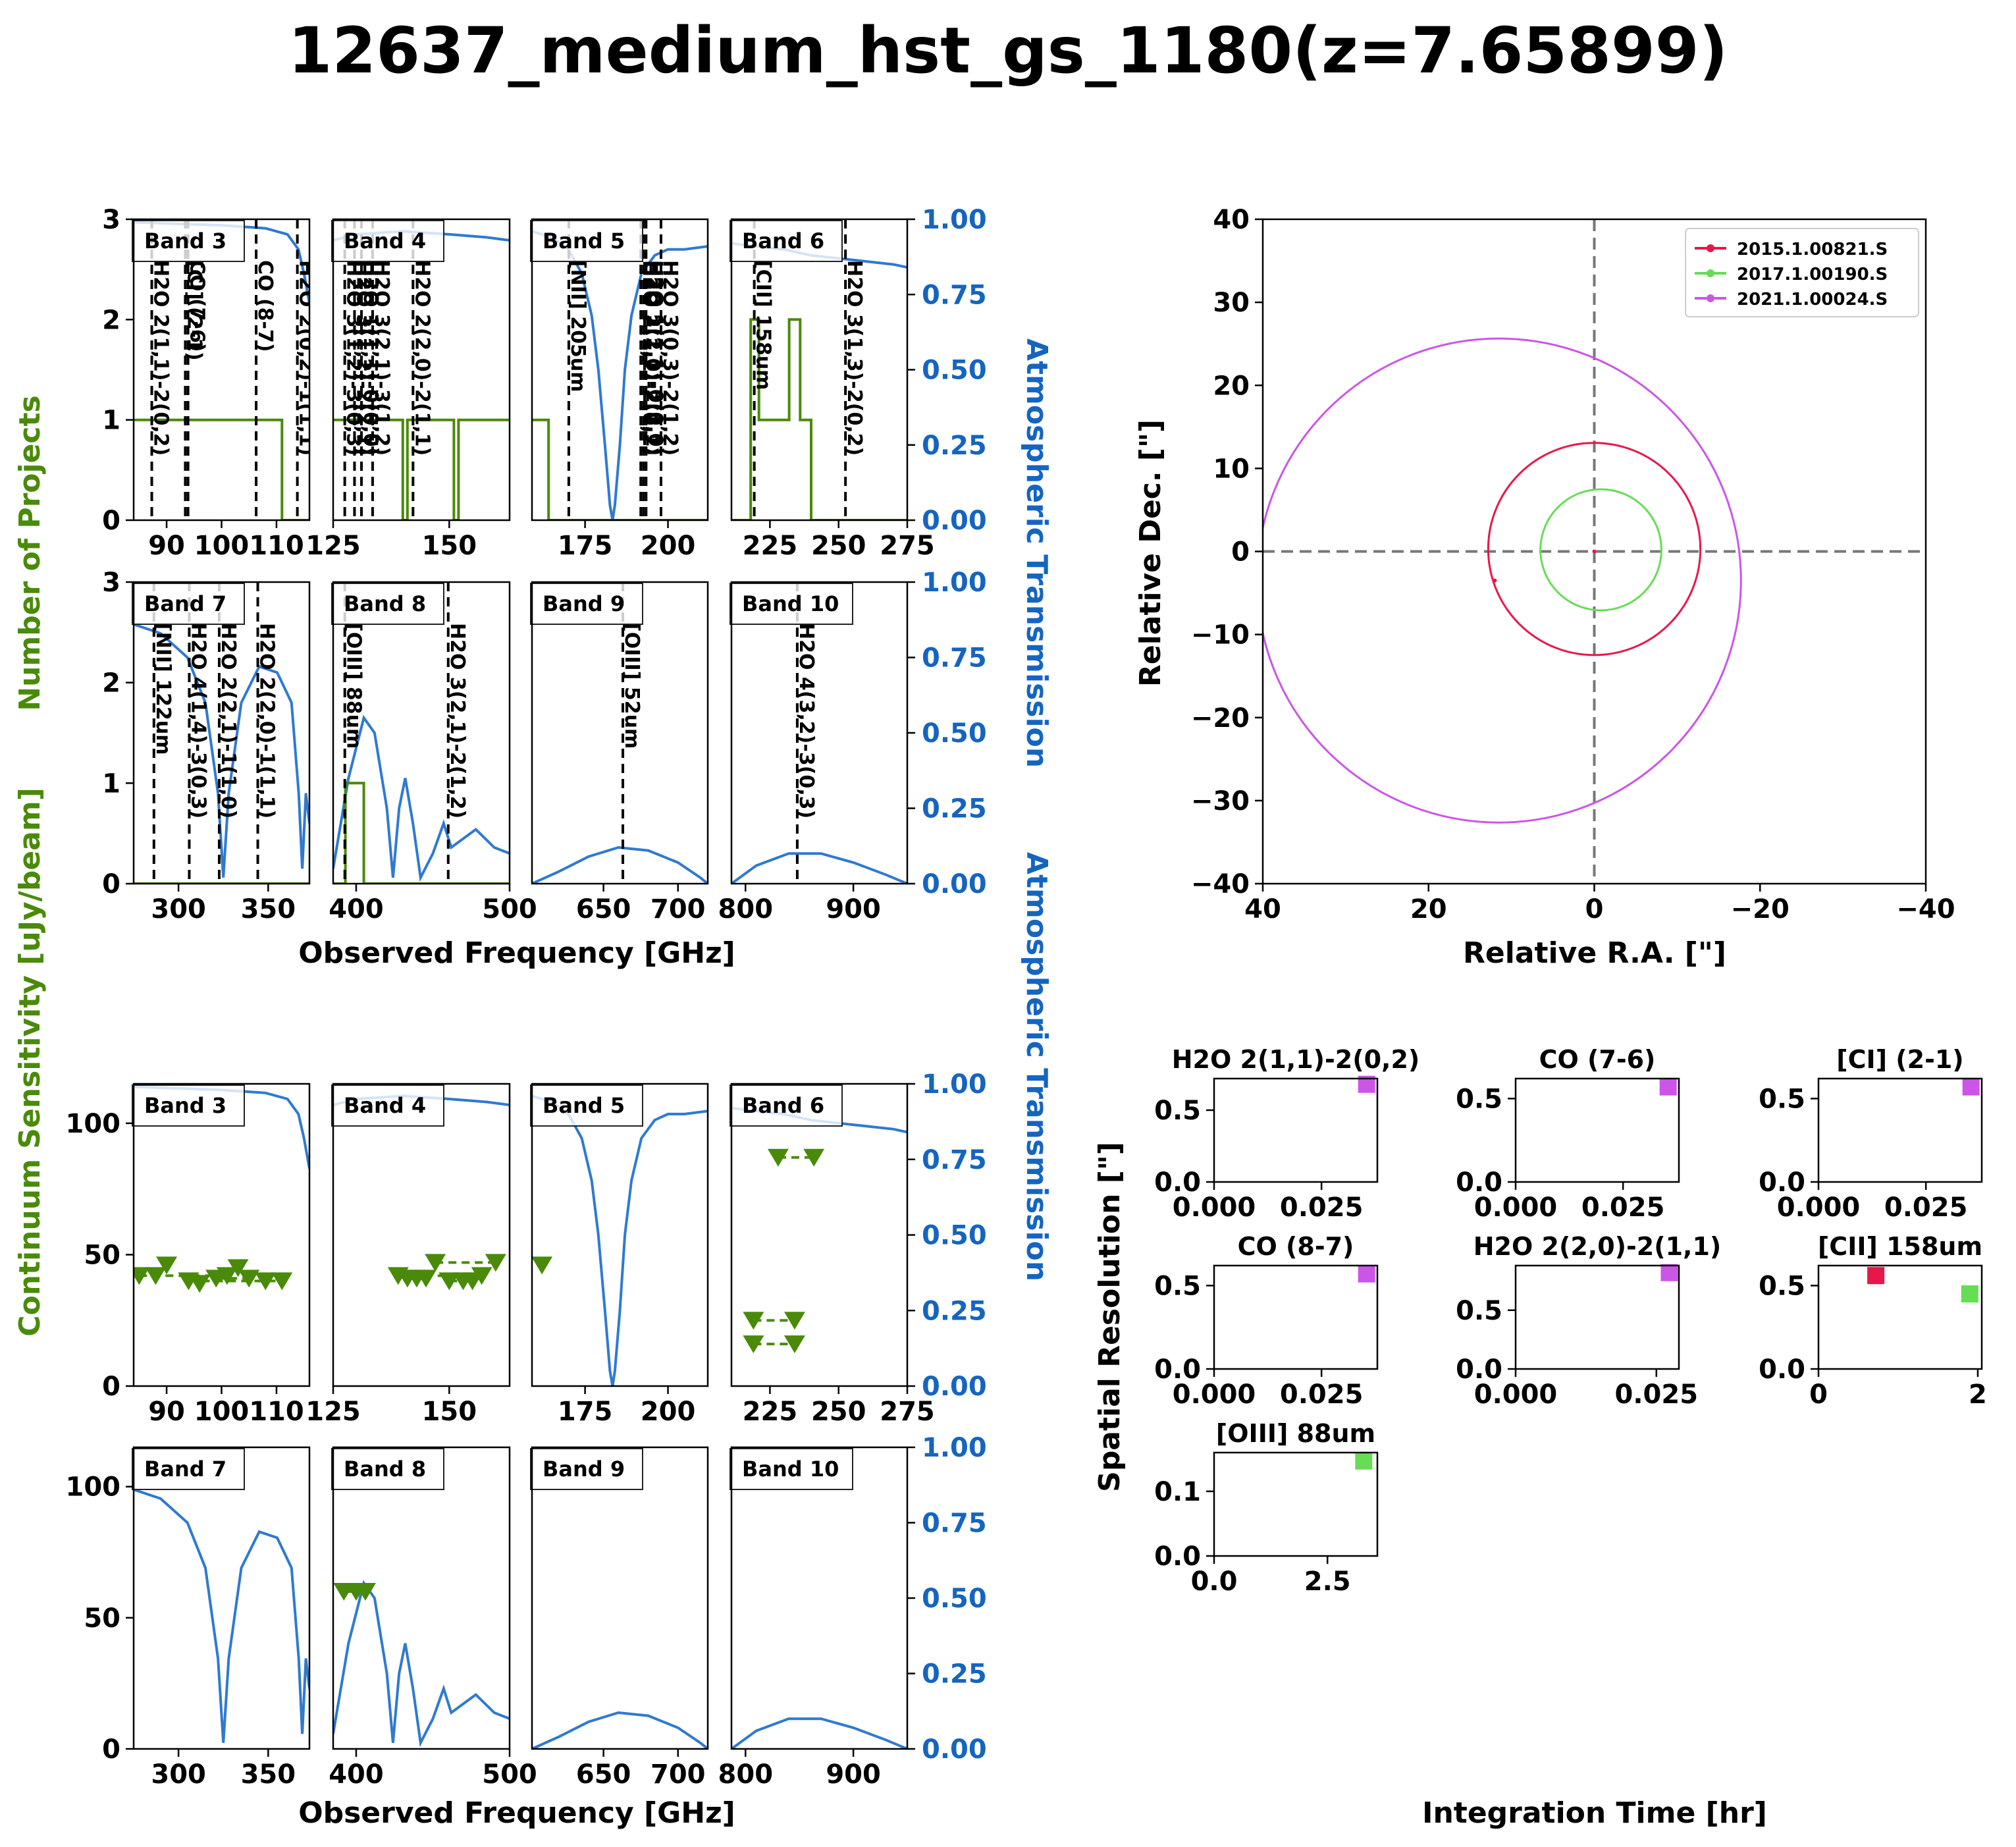  I want to click on x-tick-label: 0.0, so click(1214, 1581).